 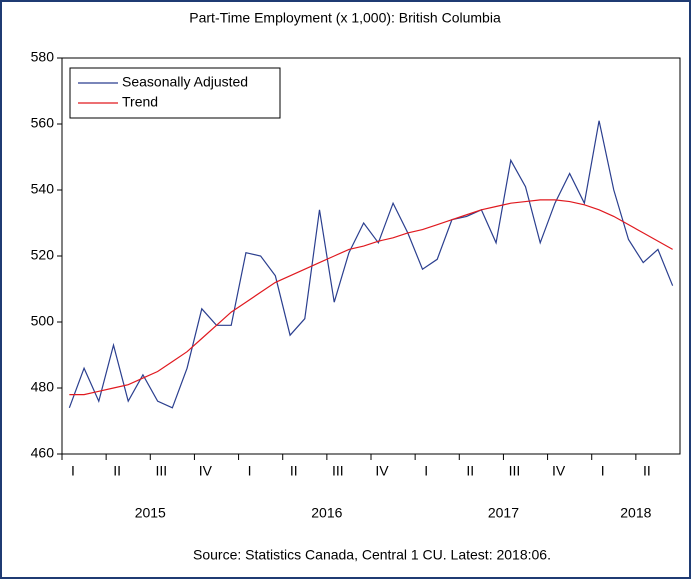 What do you see at coordinates (43, 123) in the screenshot?
I see `y-tick-label: 560` at bounding box center [43, 123].